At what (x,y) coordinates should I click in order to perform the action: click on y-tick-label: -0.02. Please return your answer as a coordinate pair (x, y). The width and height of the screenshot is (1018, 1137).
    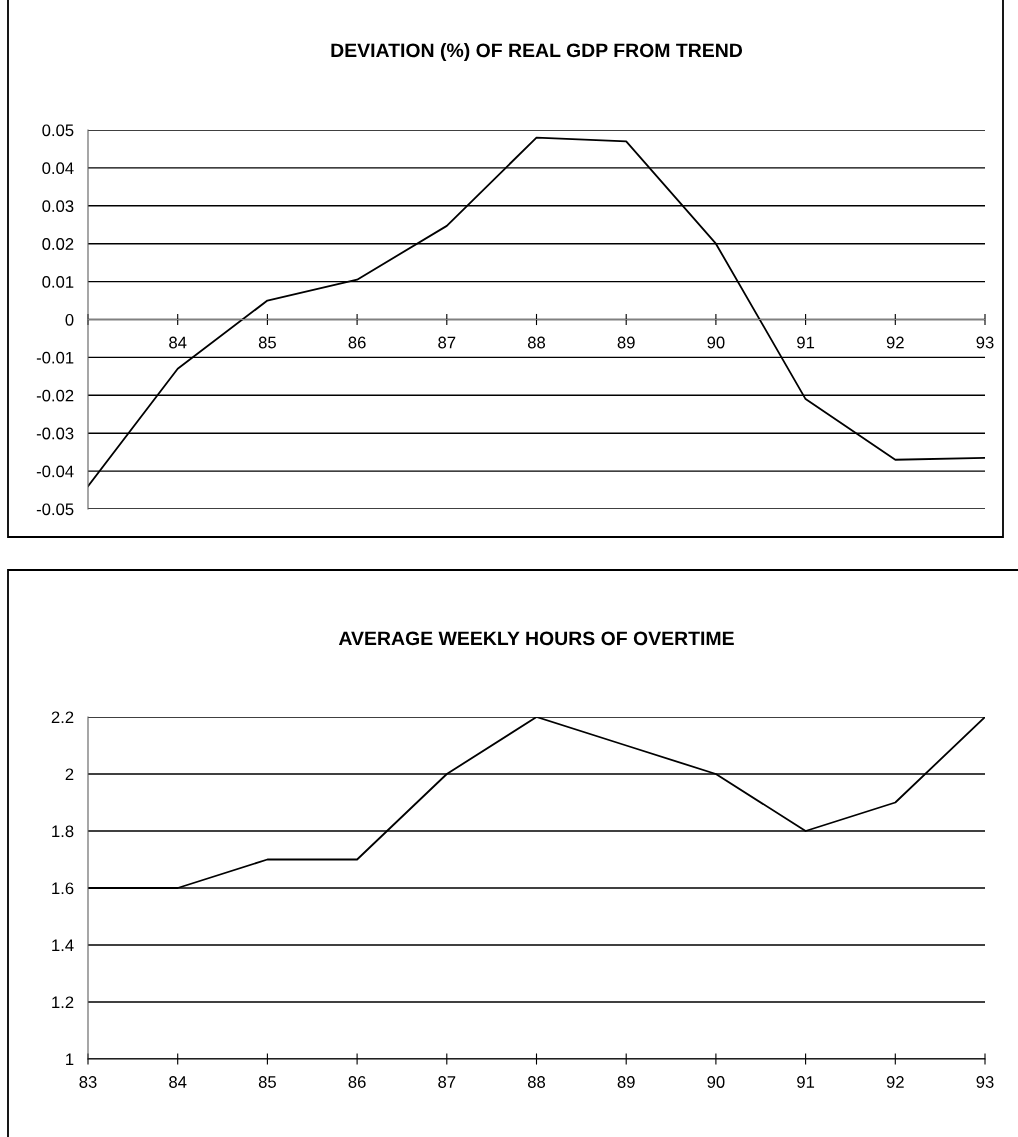
    Looking at the image, I should click on (55, 395).